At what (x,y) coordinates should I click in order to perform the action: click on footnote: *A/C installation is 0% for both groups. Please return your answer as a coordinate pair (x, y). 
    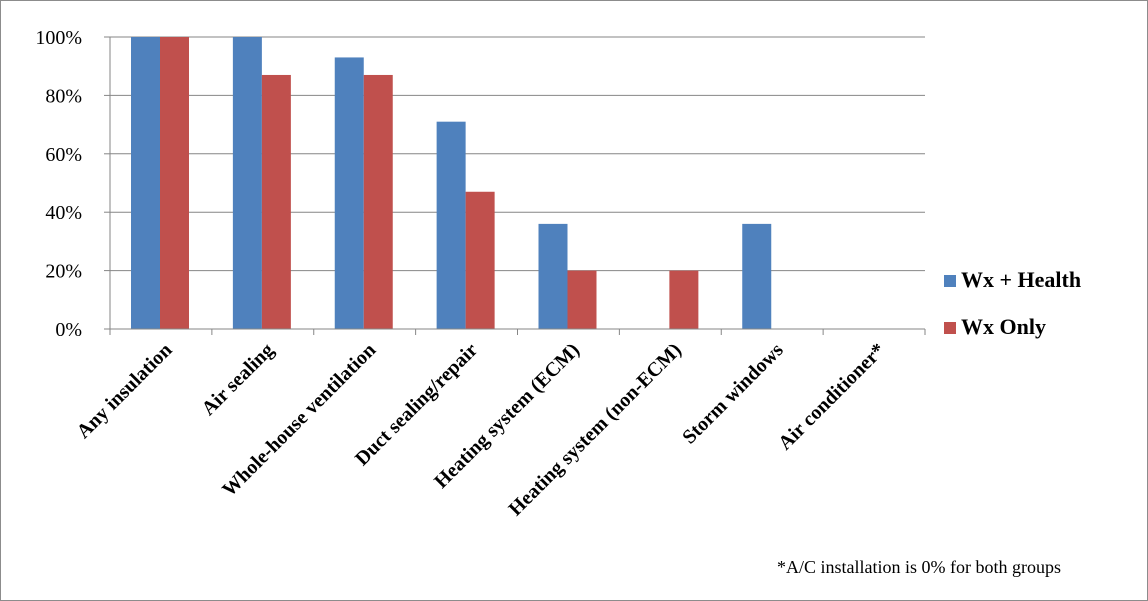
    Looking at the image, I should click on (919, 567).